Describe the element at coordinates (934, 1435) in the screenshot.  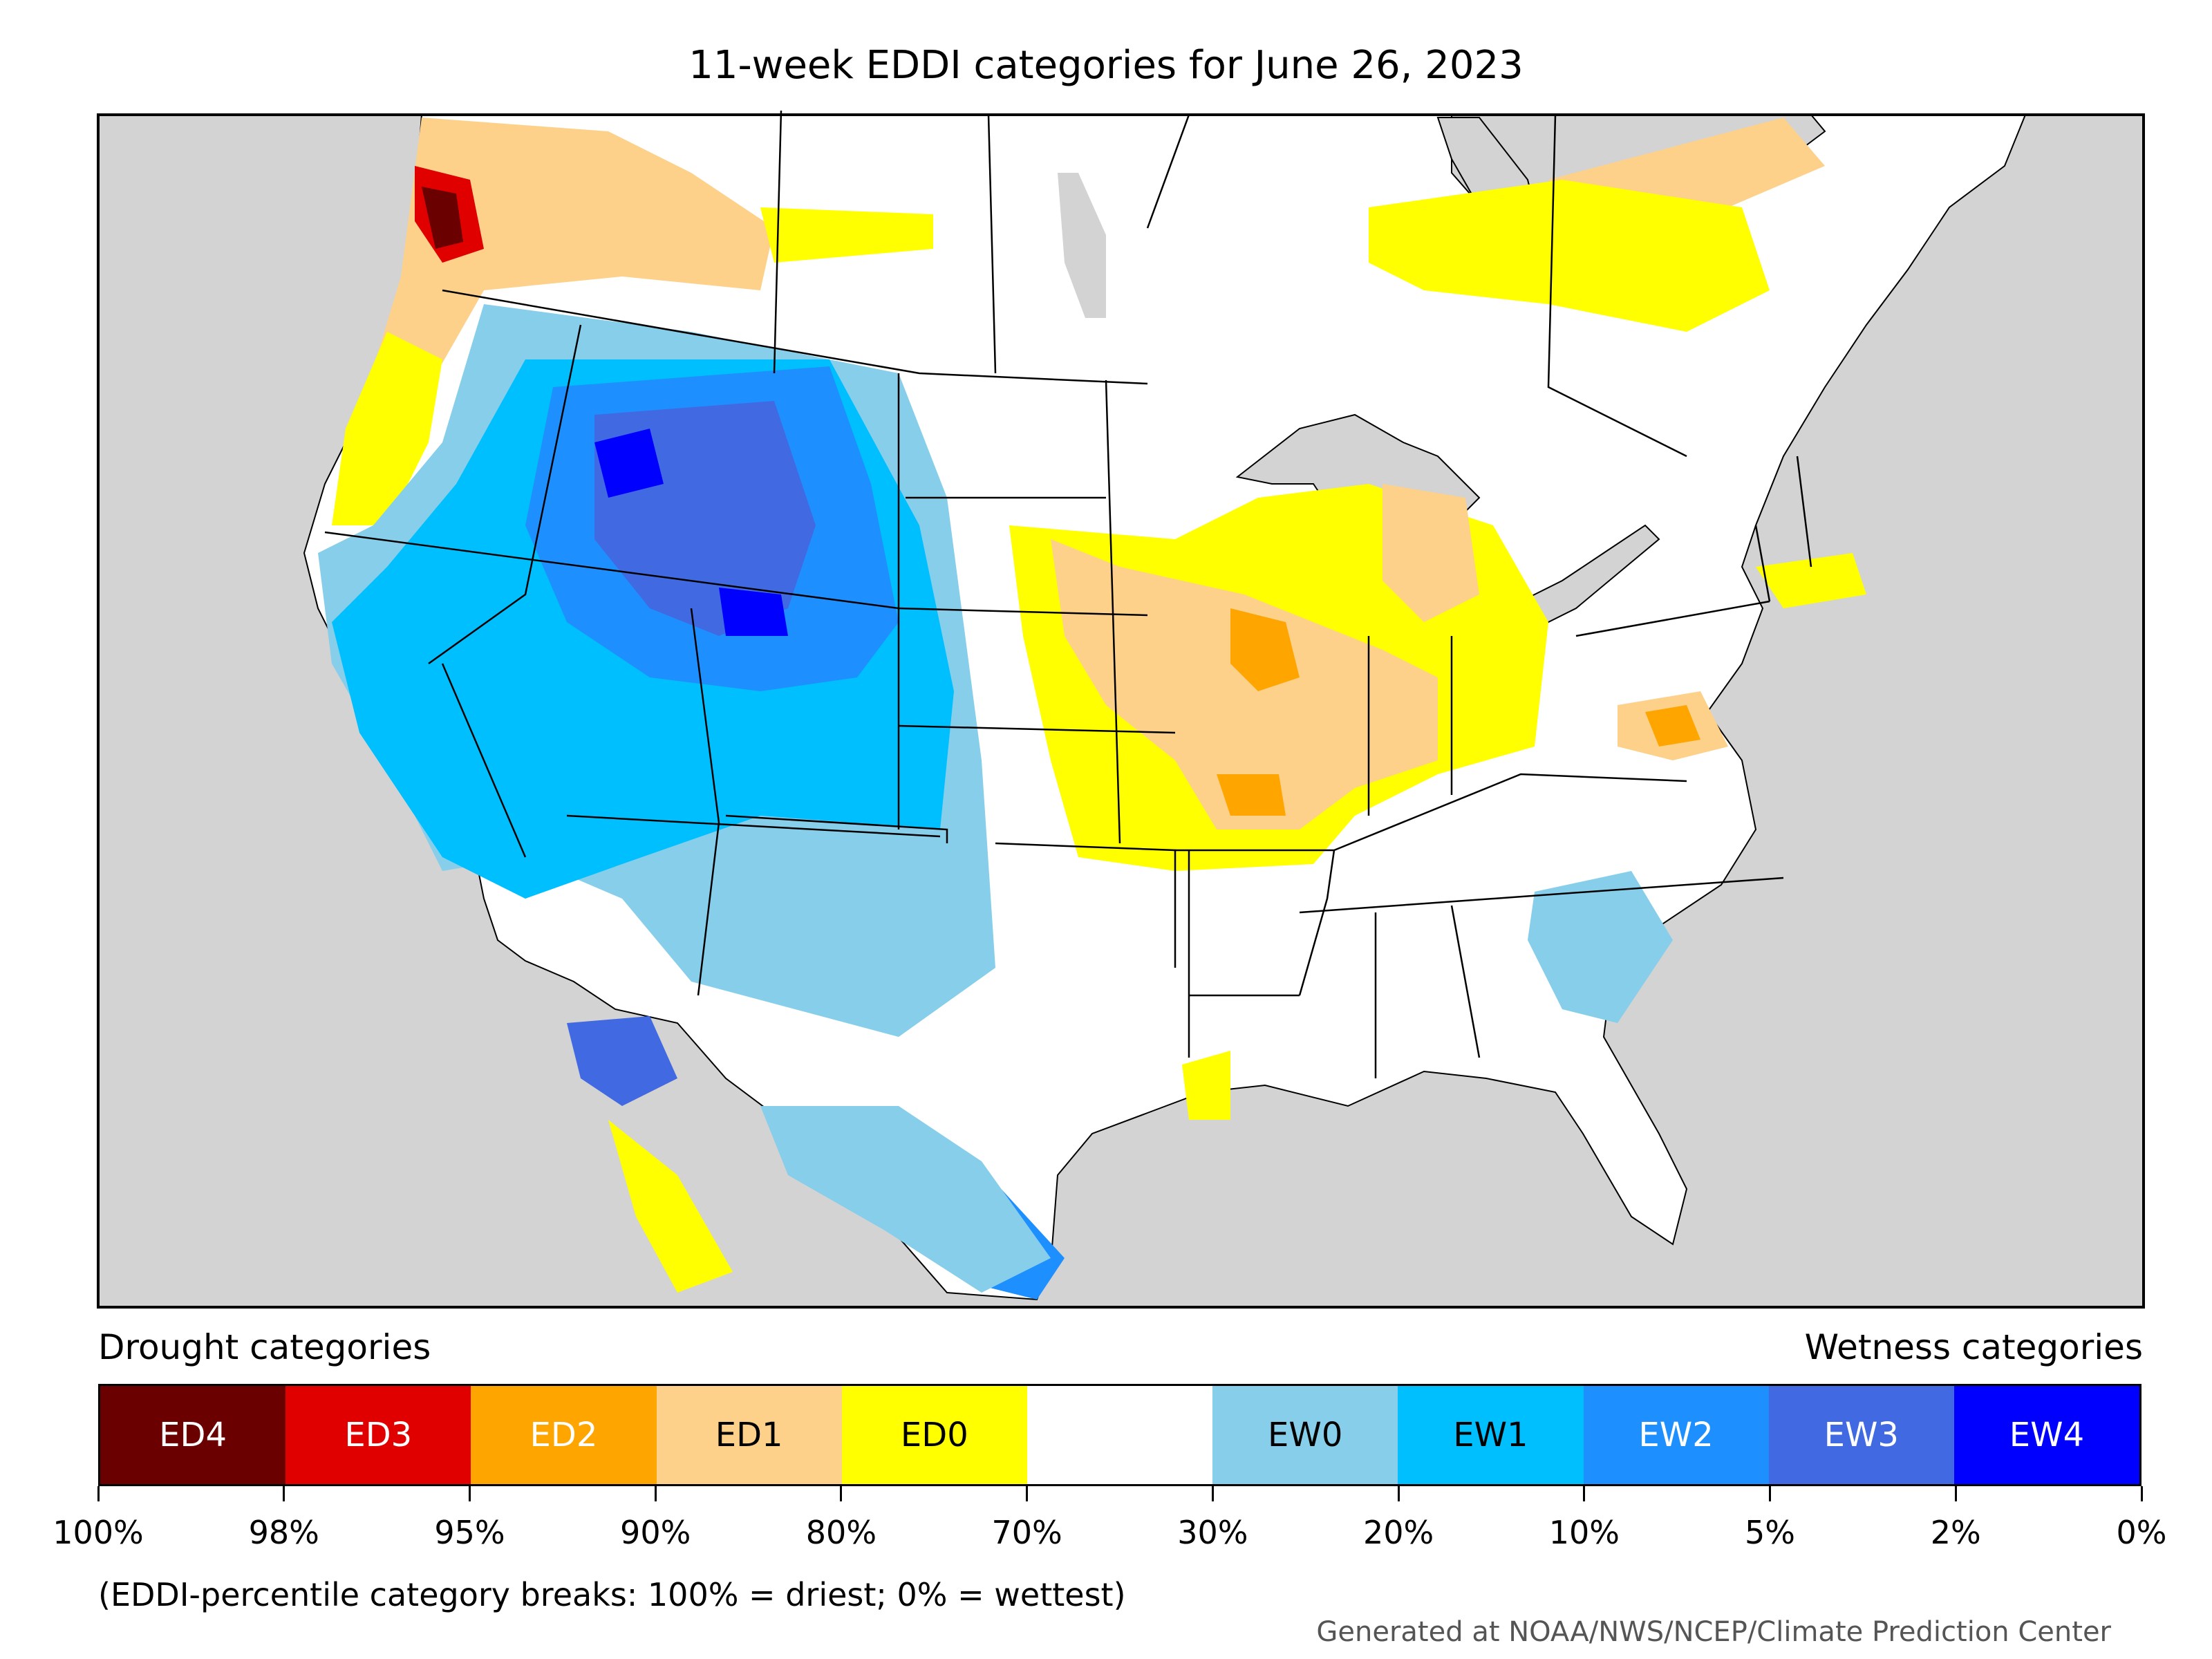
I see `legend-swatch-ed0: ED0` at that location.